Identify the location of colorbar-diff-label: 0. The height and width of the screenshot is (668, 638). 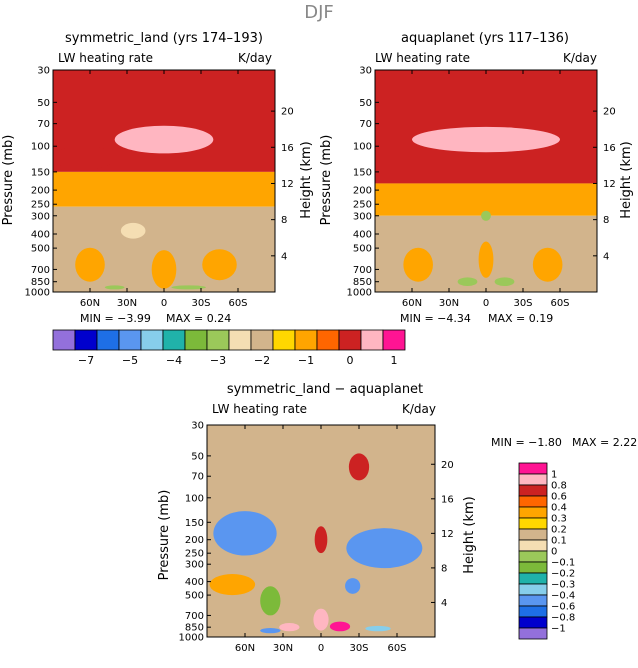
(554, 552).